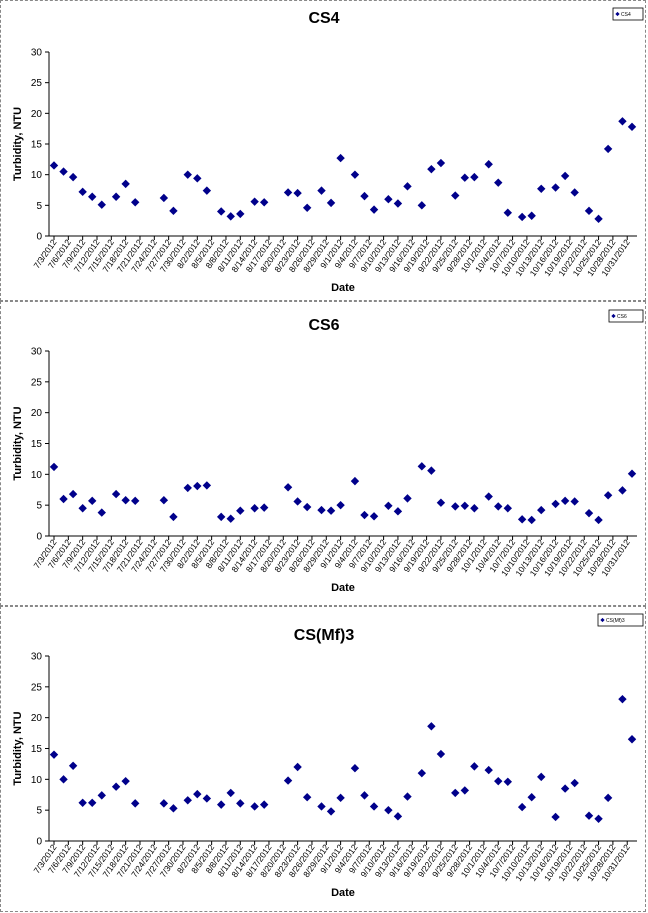 The image size is (648, 913). Describe the element at coordinates (37, 780) in the screenshot. I see `y-tick-label: 10` at that location.